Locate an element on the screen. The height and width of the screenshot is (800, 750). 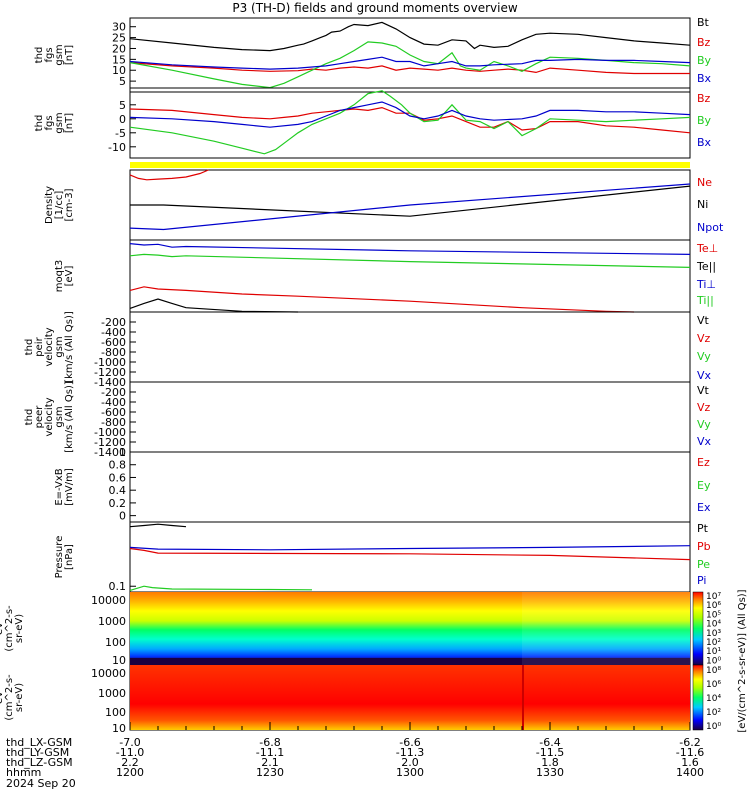
xaxis-value: -11.1 is located at coordinates (270, 752).